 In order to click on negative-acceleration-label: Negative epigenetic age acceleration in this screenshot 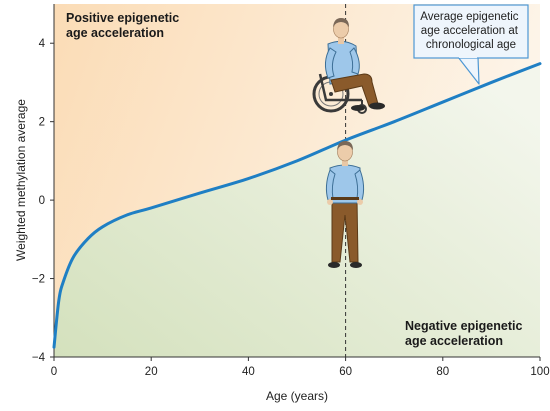, I will do `click(465, 333)`.